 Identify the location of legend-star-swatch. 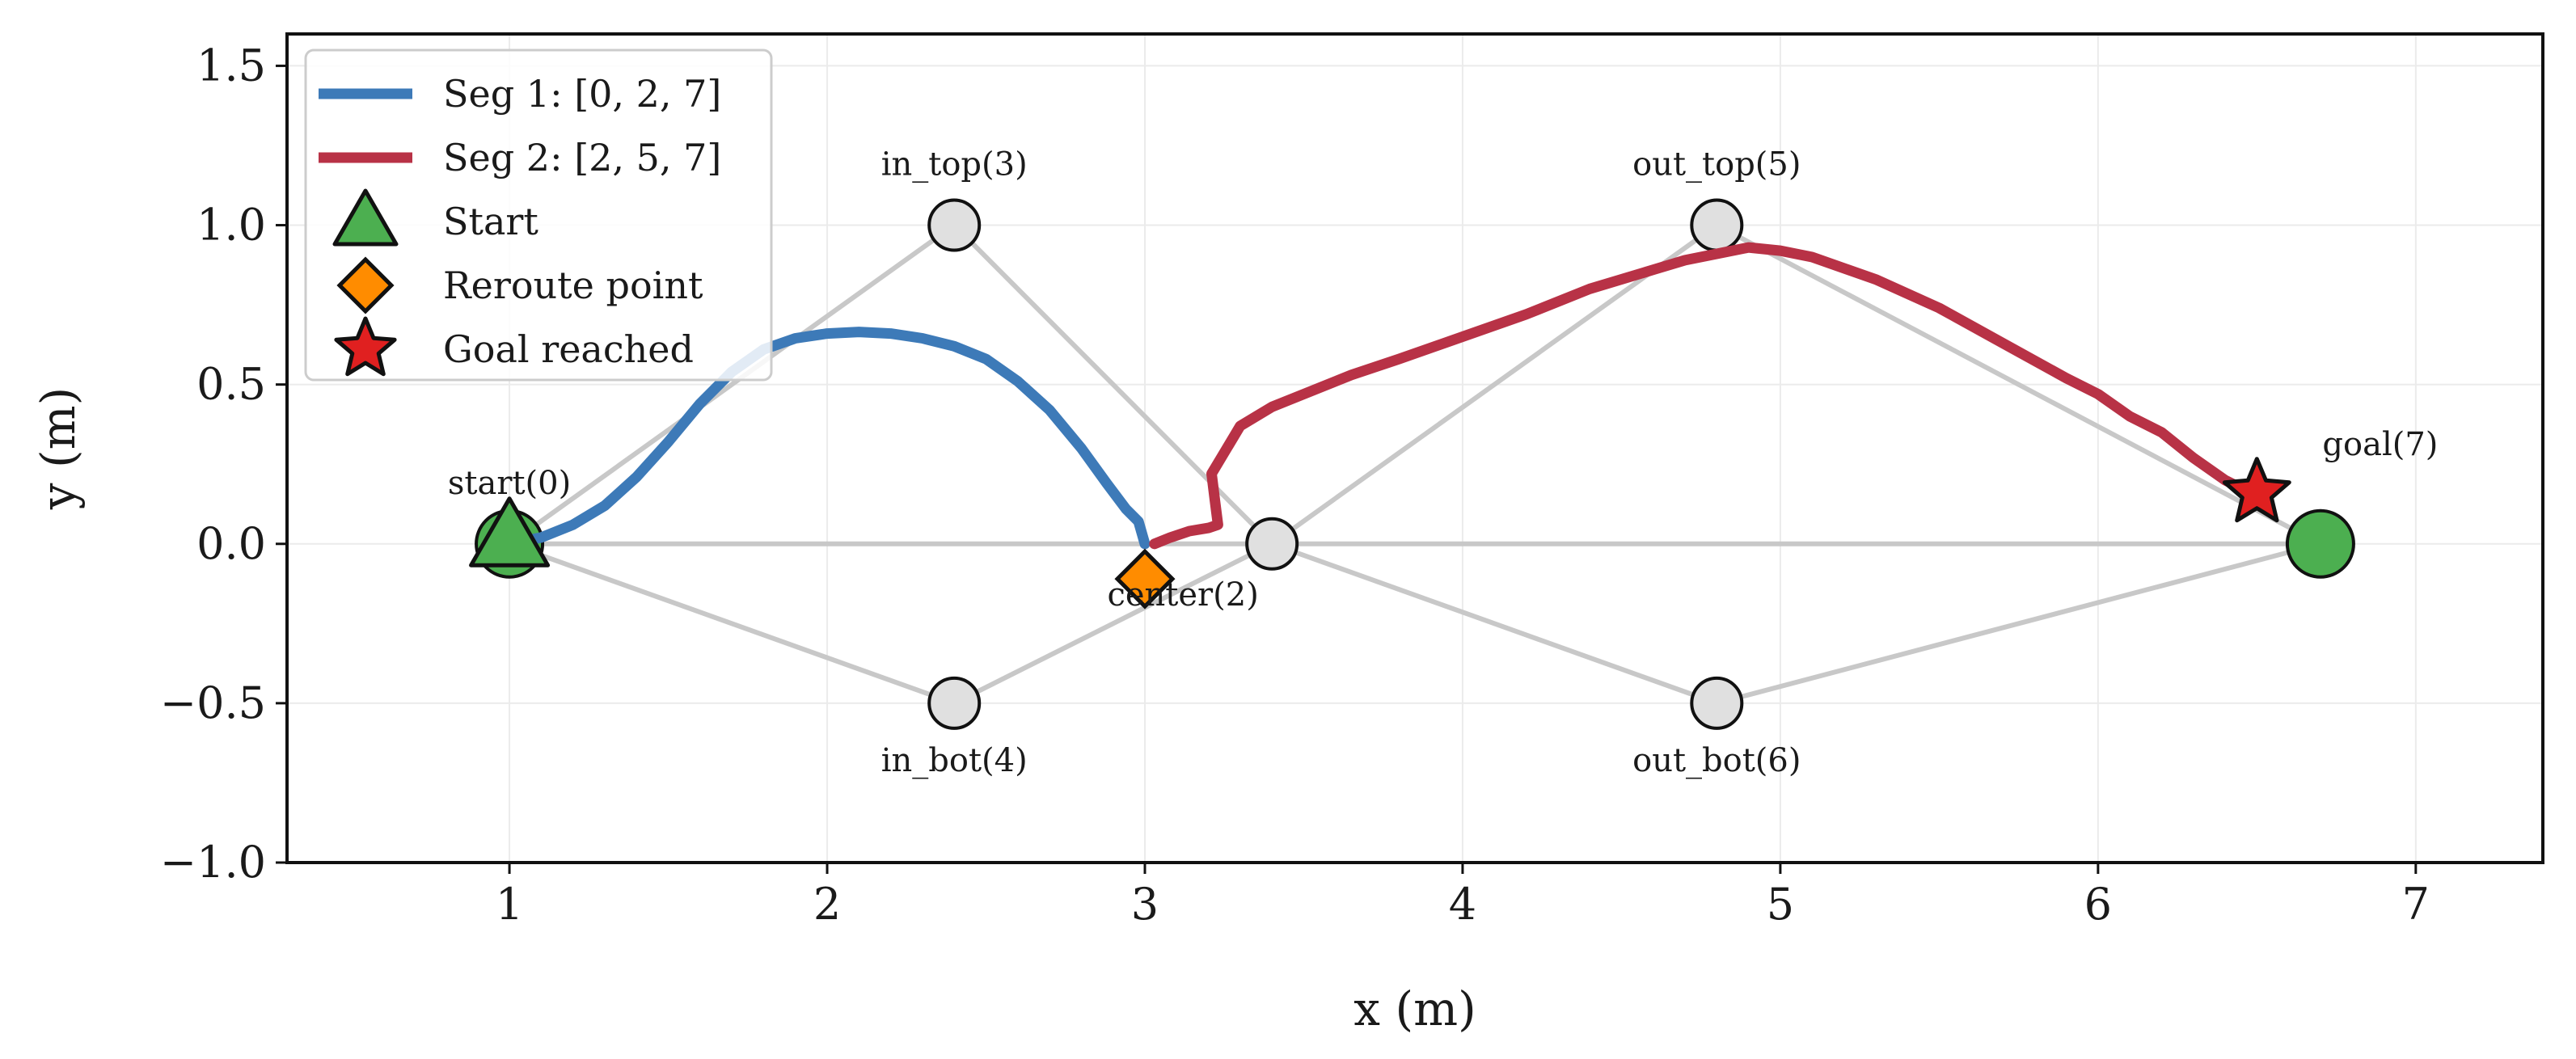
(365, 346).